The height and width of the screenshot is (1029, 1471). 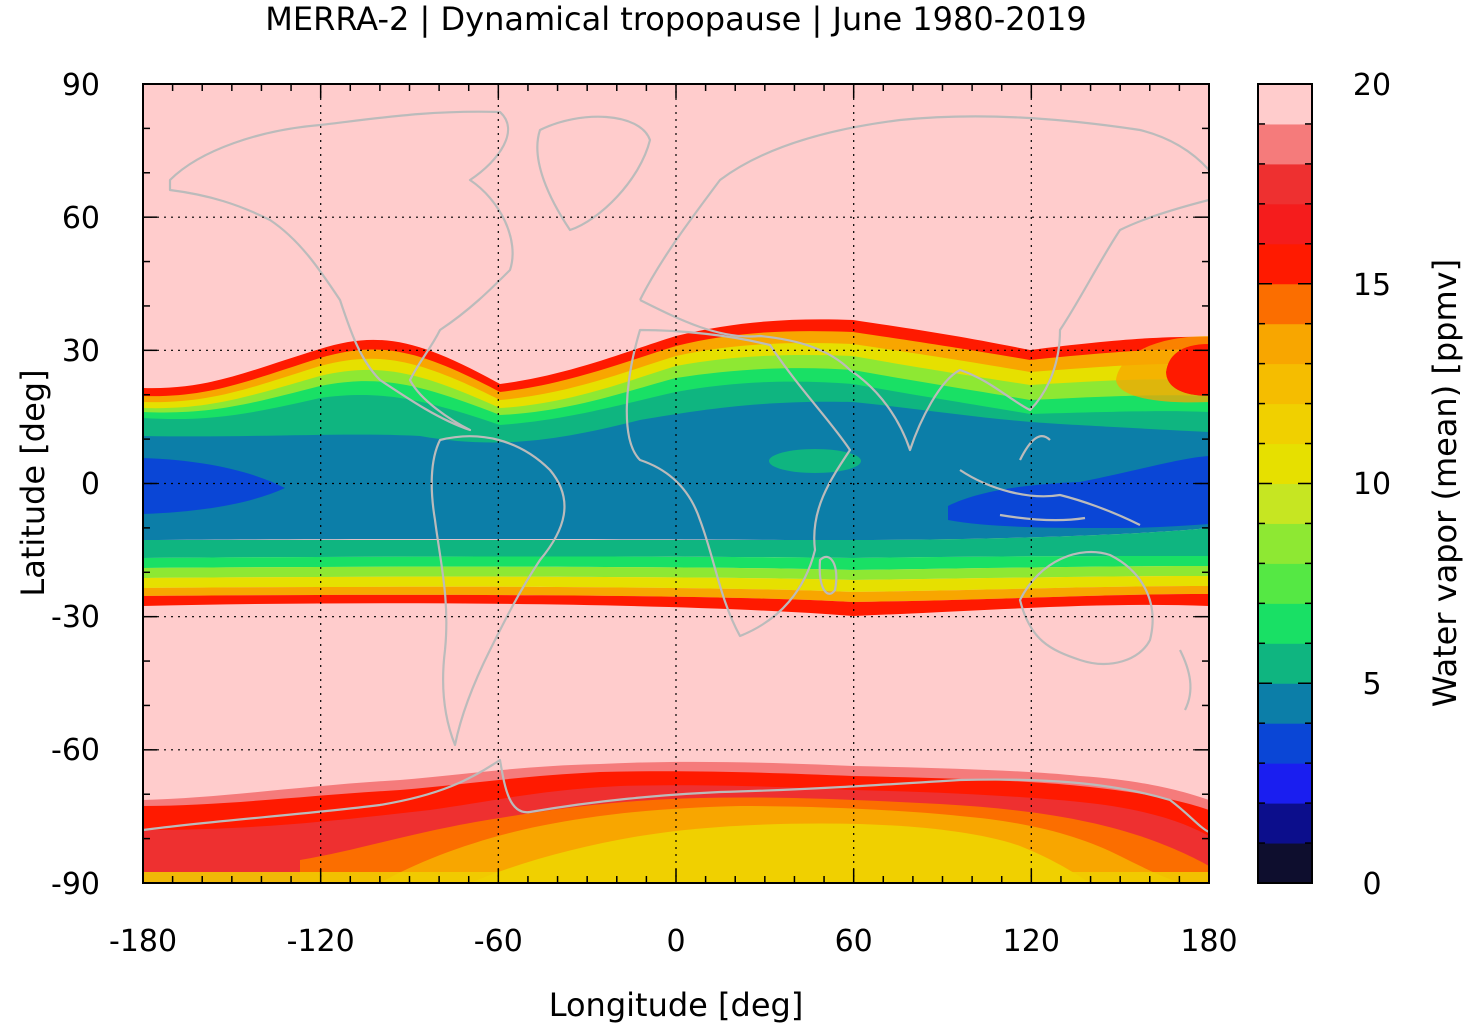 I want to click on x-axis-label: Longitude [deg], so click(x=676, y=1005).